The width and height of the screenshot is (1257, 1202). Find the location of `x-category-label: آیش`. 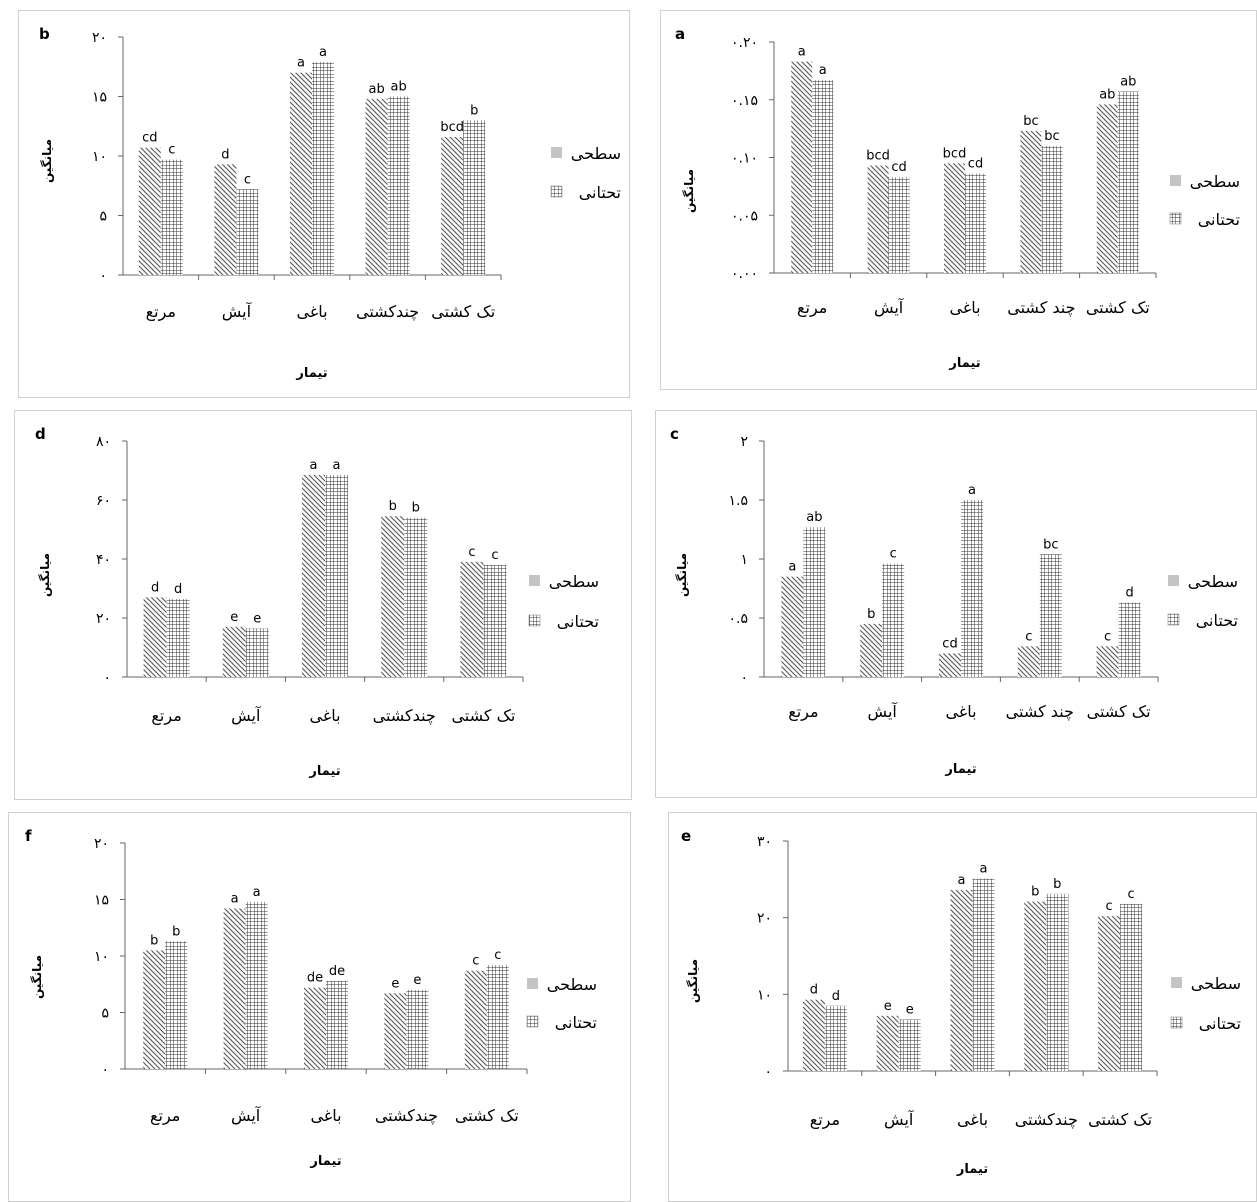

x-category-label: آیش is located at coordinates (246, 716).